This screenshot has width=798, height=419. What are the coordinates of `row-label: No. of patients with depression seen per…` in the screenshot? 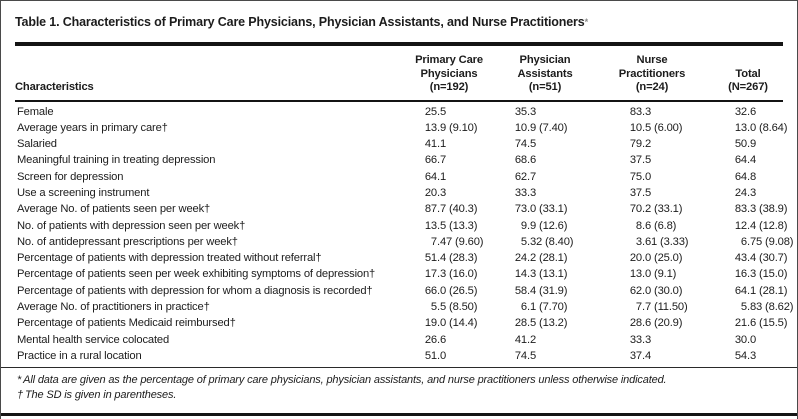 It's located at (131, 225).